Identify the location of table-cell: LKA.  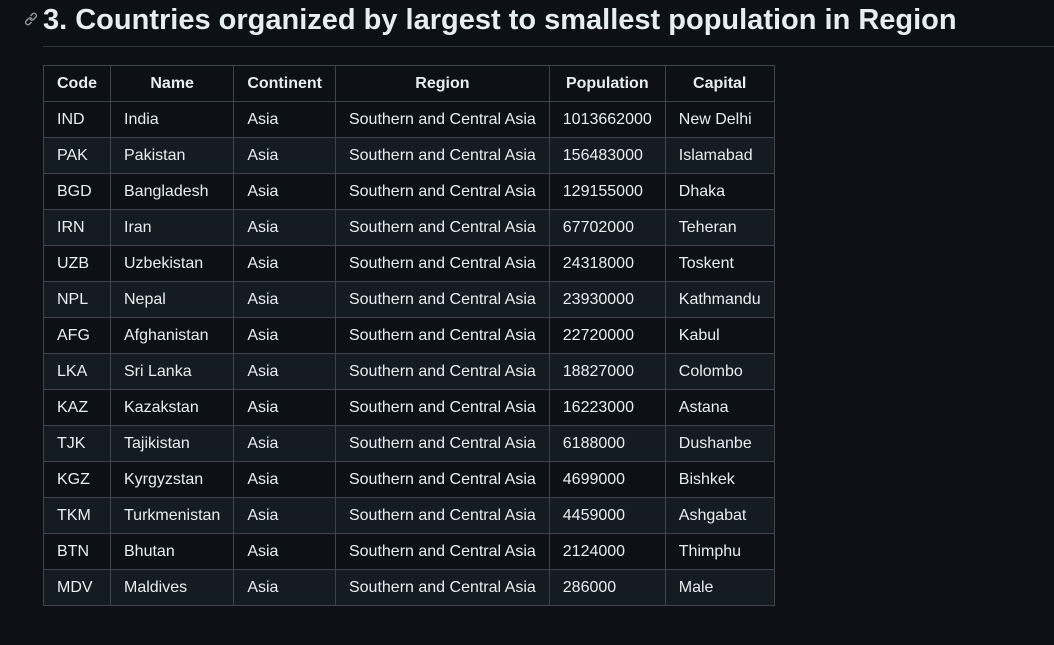
(77, 371).